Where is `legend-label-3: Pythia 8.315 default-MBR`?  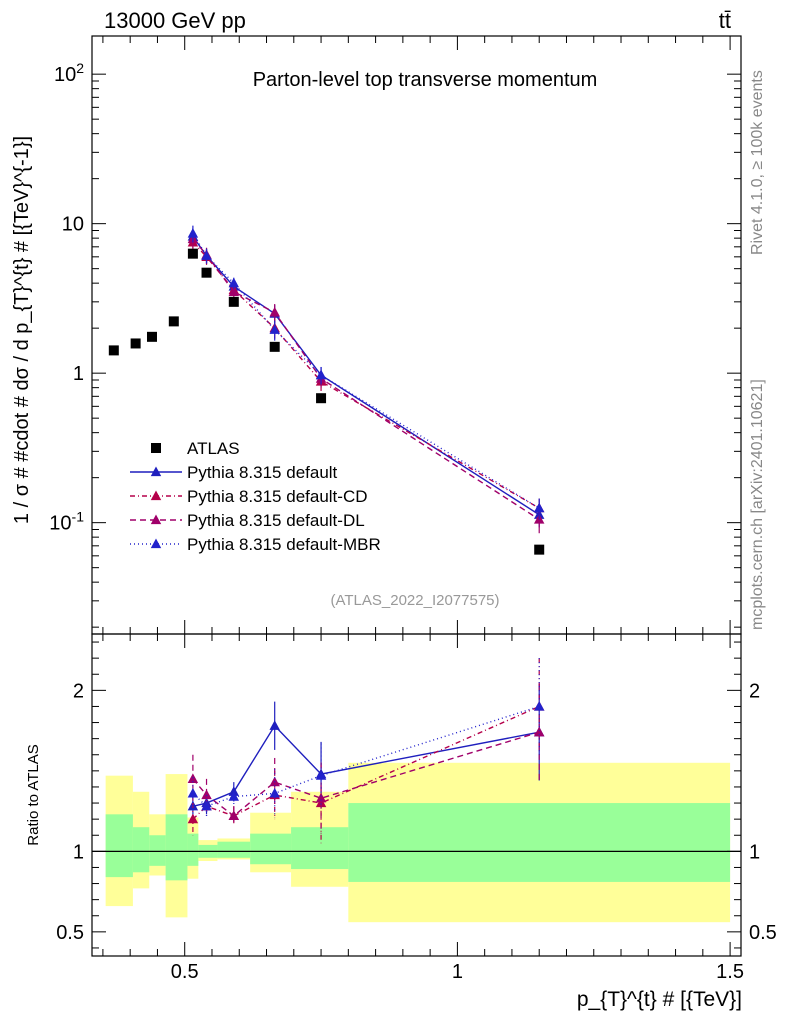
legend-label-3: Pythia 8.315 default-MBR is located at coordinates (284, 544).